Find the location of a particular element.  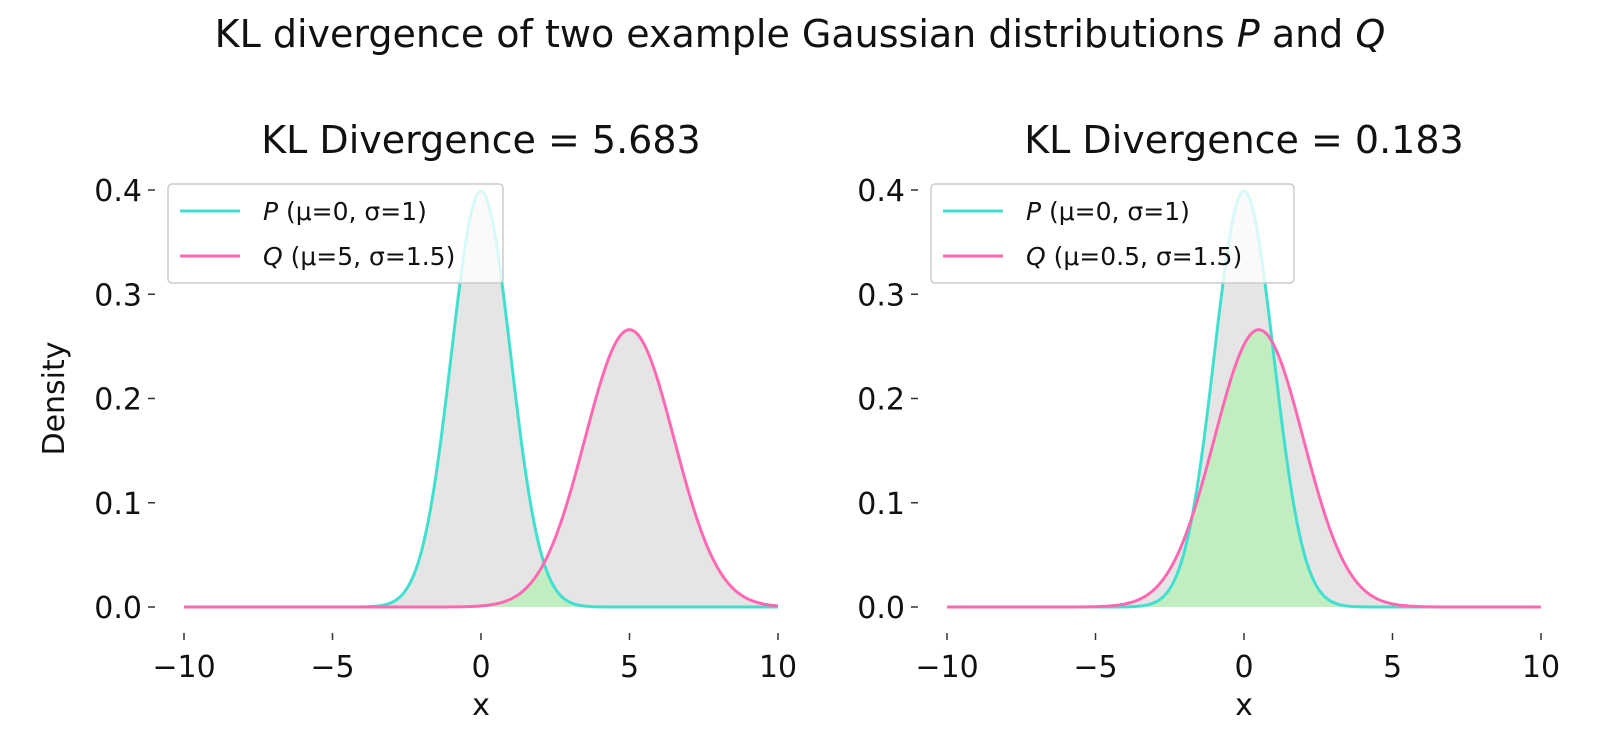

legend-params: (μ=0.5, σ=1.5) is located at coordinates (1144, 256).